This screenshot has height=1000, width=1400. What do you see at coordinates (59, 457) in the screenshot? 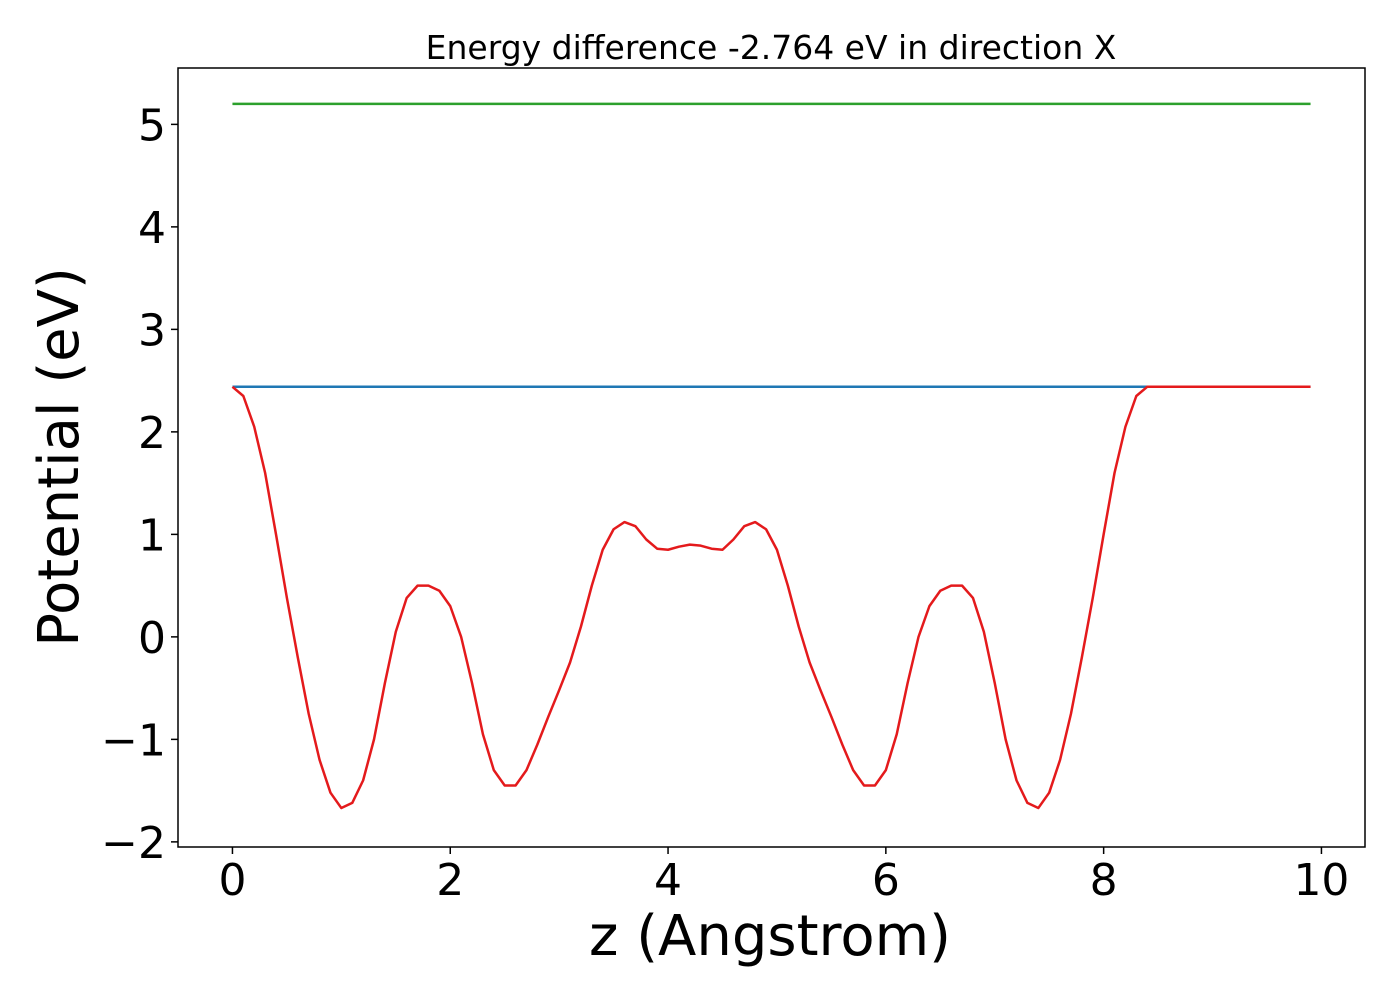
I see `y-axis-label: Potential (eV)` at bounding box center [59, 457].